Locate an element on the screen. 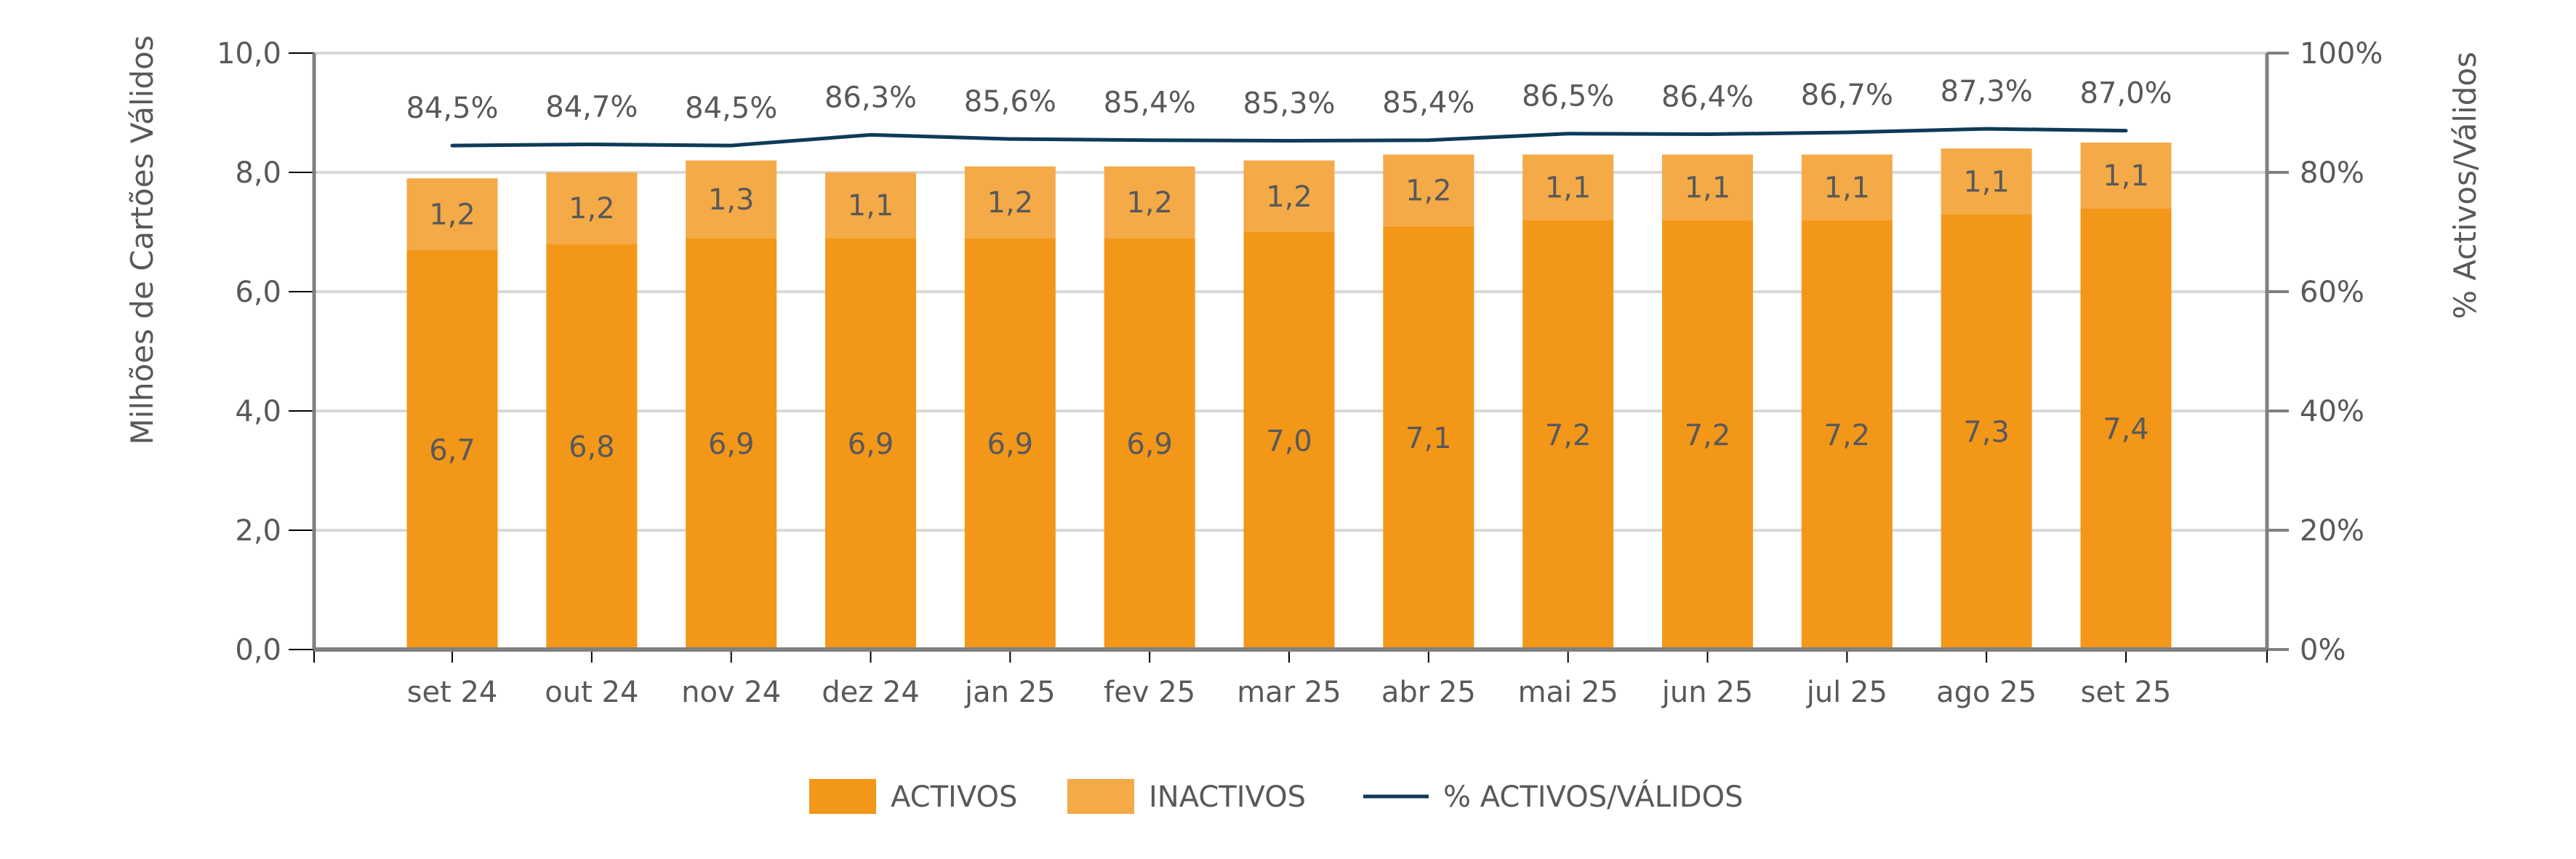 Image resolution: width=2576 pixels, height=859 pixels. x-tick-label: abr 25 is located at coordinates (1429, 692).